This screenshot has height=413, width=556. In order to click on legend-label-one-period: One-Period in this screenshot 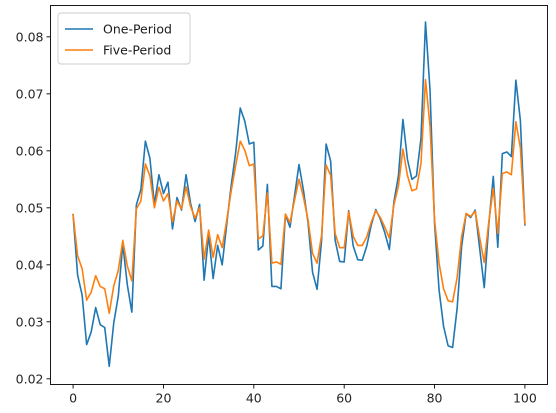, I will do `click(137, 29)`.